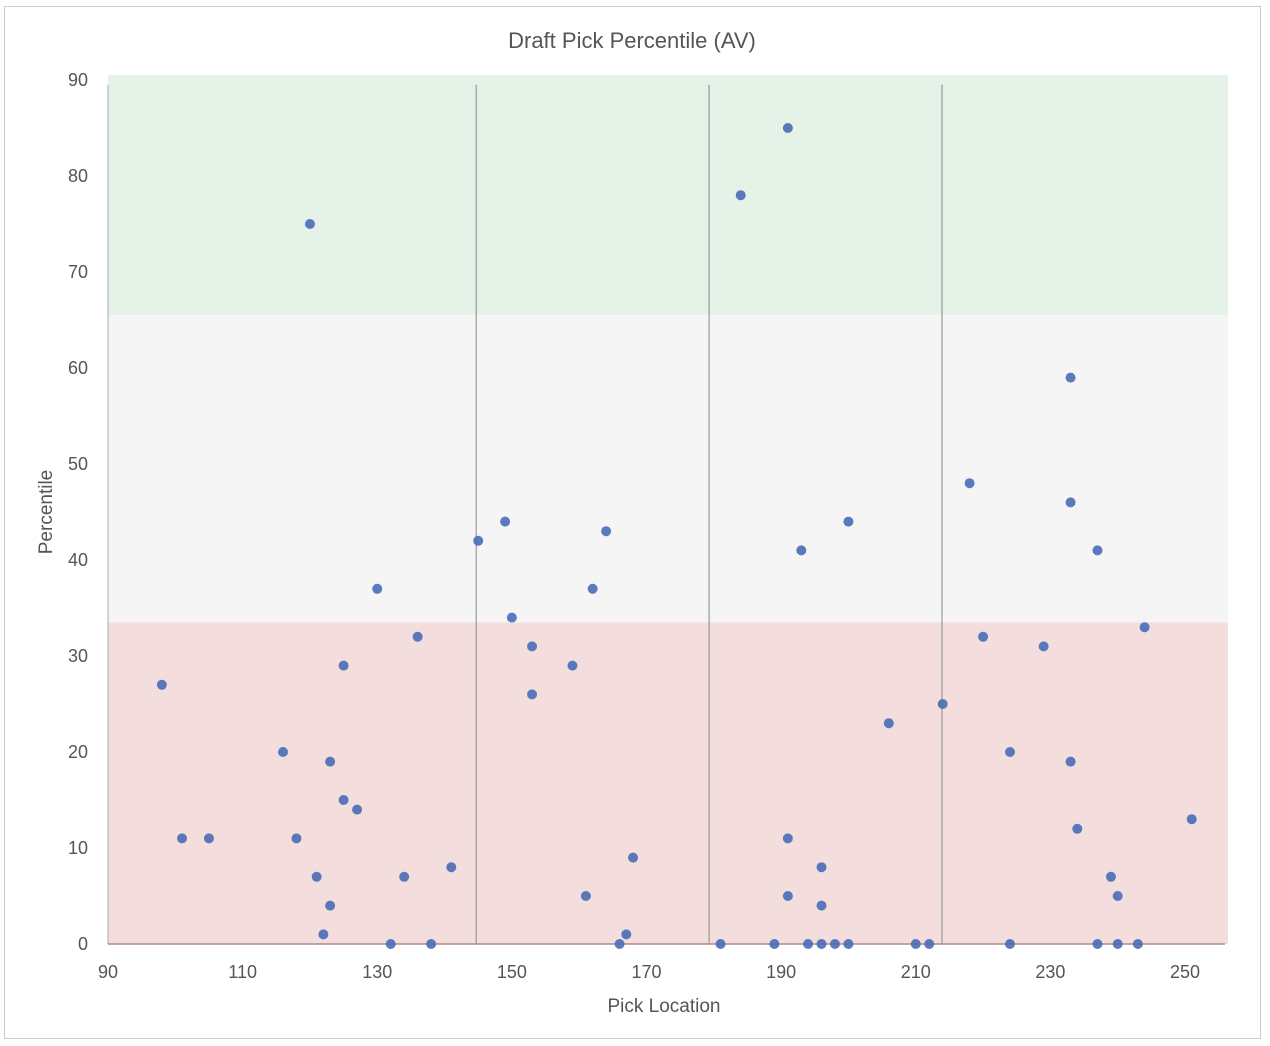 The width and height of the screenshot is (1270, 1046). Describe the element at coordinates (83, 944) in the screenshot. I see `y-tick-label: 0` at that location.